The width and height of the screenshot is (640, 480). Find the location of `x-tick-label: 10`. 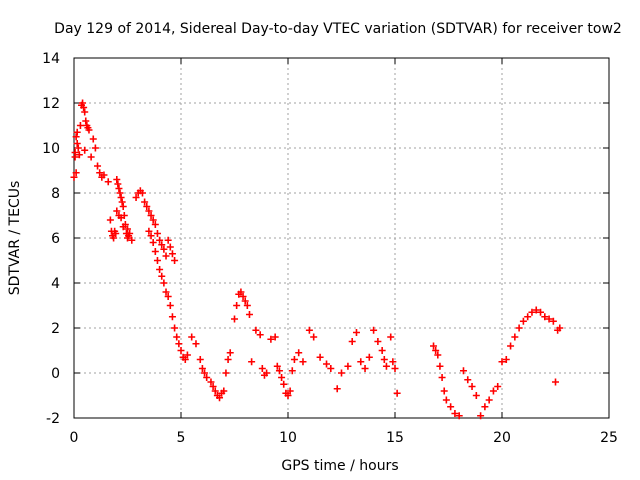

x-tick-label: 10 is located at coordinates (288, 438).